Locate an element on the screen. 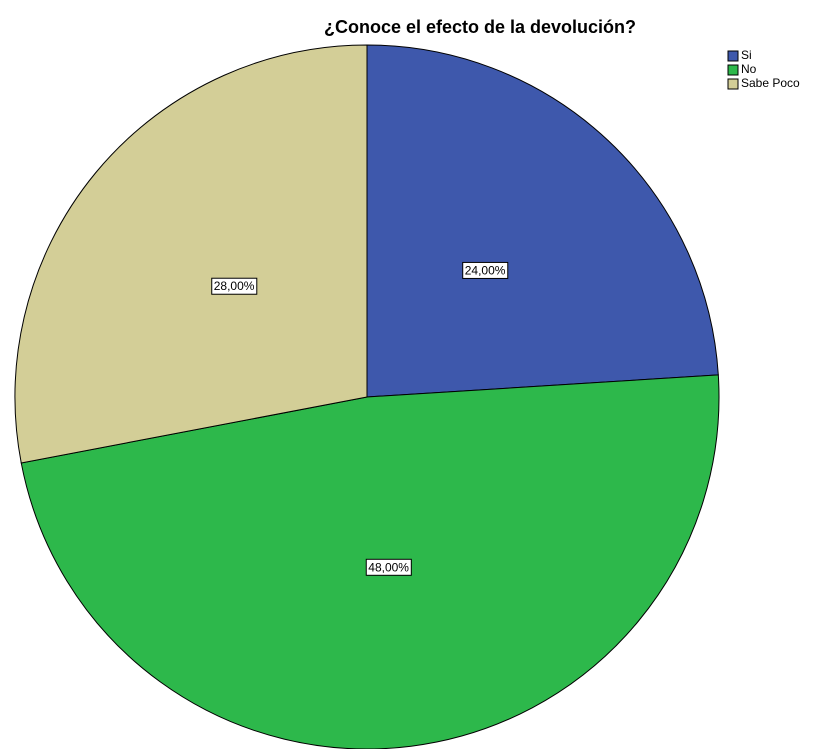 This screenshot has width=830, height=749. chart-title: ¿Conoce el efecto de la devolución? is located at coordinates (480, 27).